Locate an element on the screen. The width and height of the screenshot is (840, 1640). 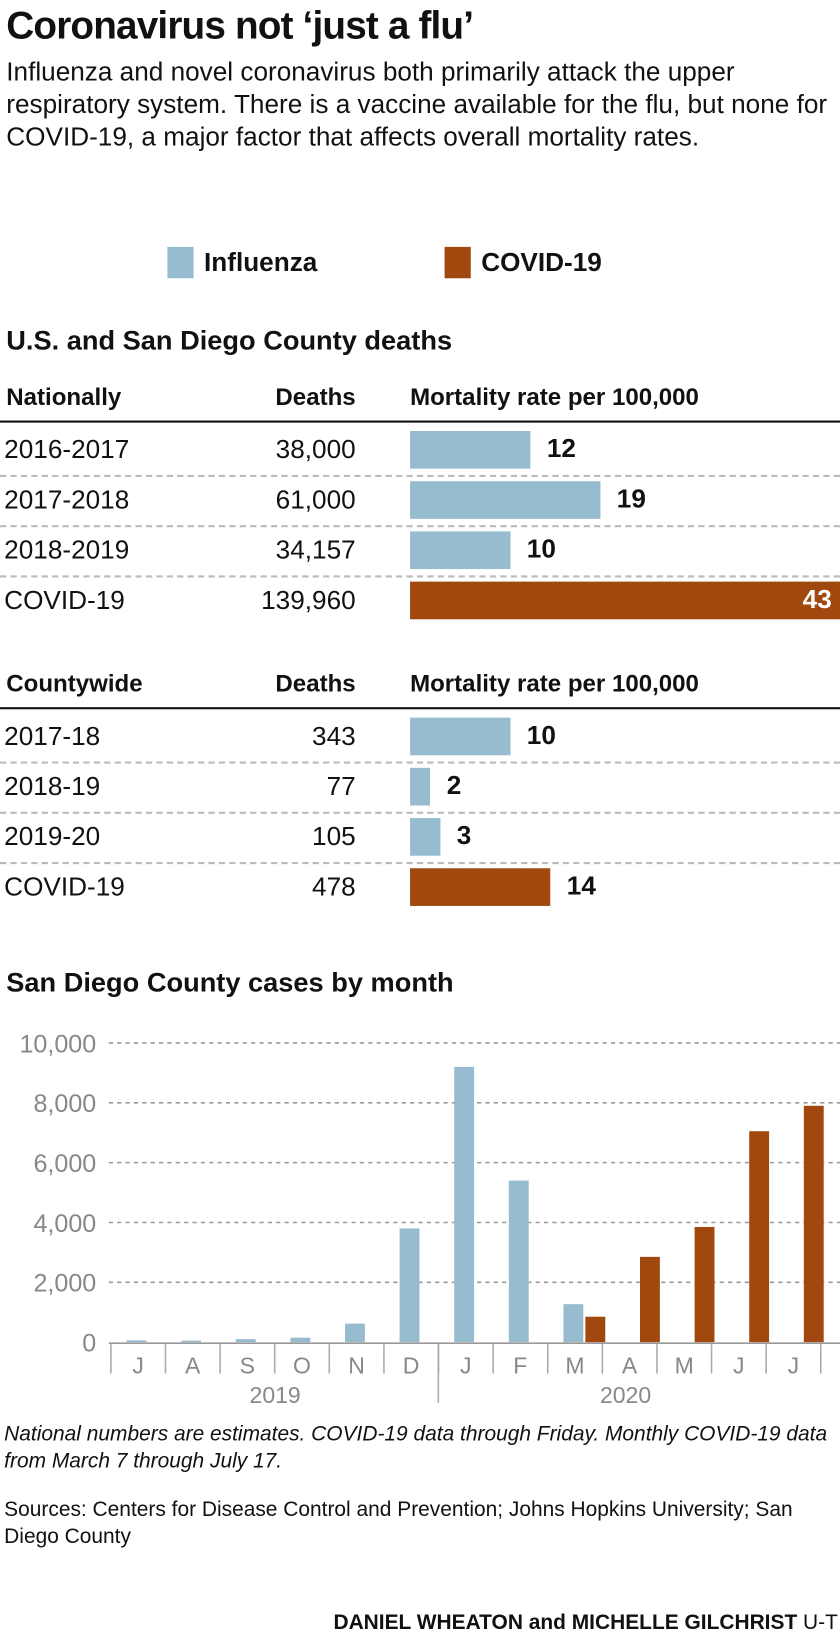
byline-org: U-T is located at coordinates (820, 1622).